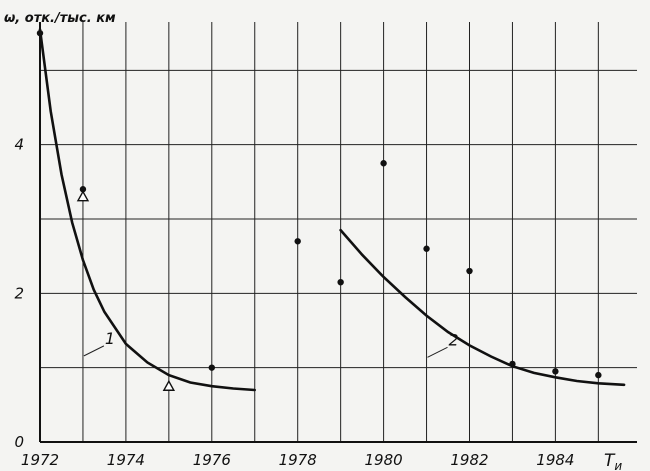 This screenshot has height=471, width=650. Describe the element at coordinates (60, 18) in the screenshot. I see `y-axis-label: ω, отк./тыс. км` at that location.